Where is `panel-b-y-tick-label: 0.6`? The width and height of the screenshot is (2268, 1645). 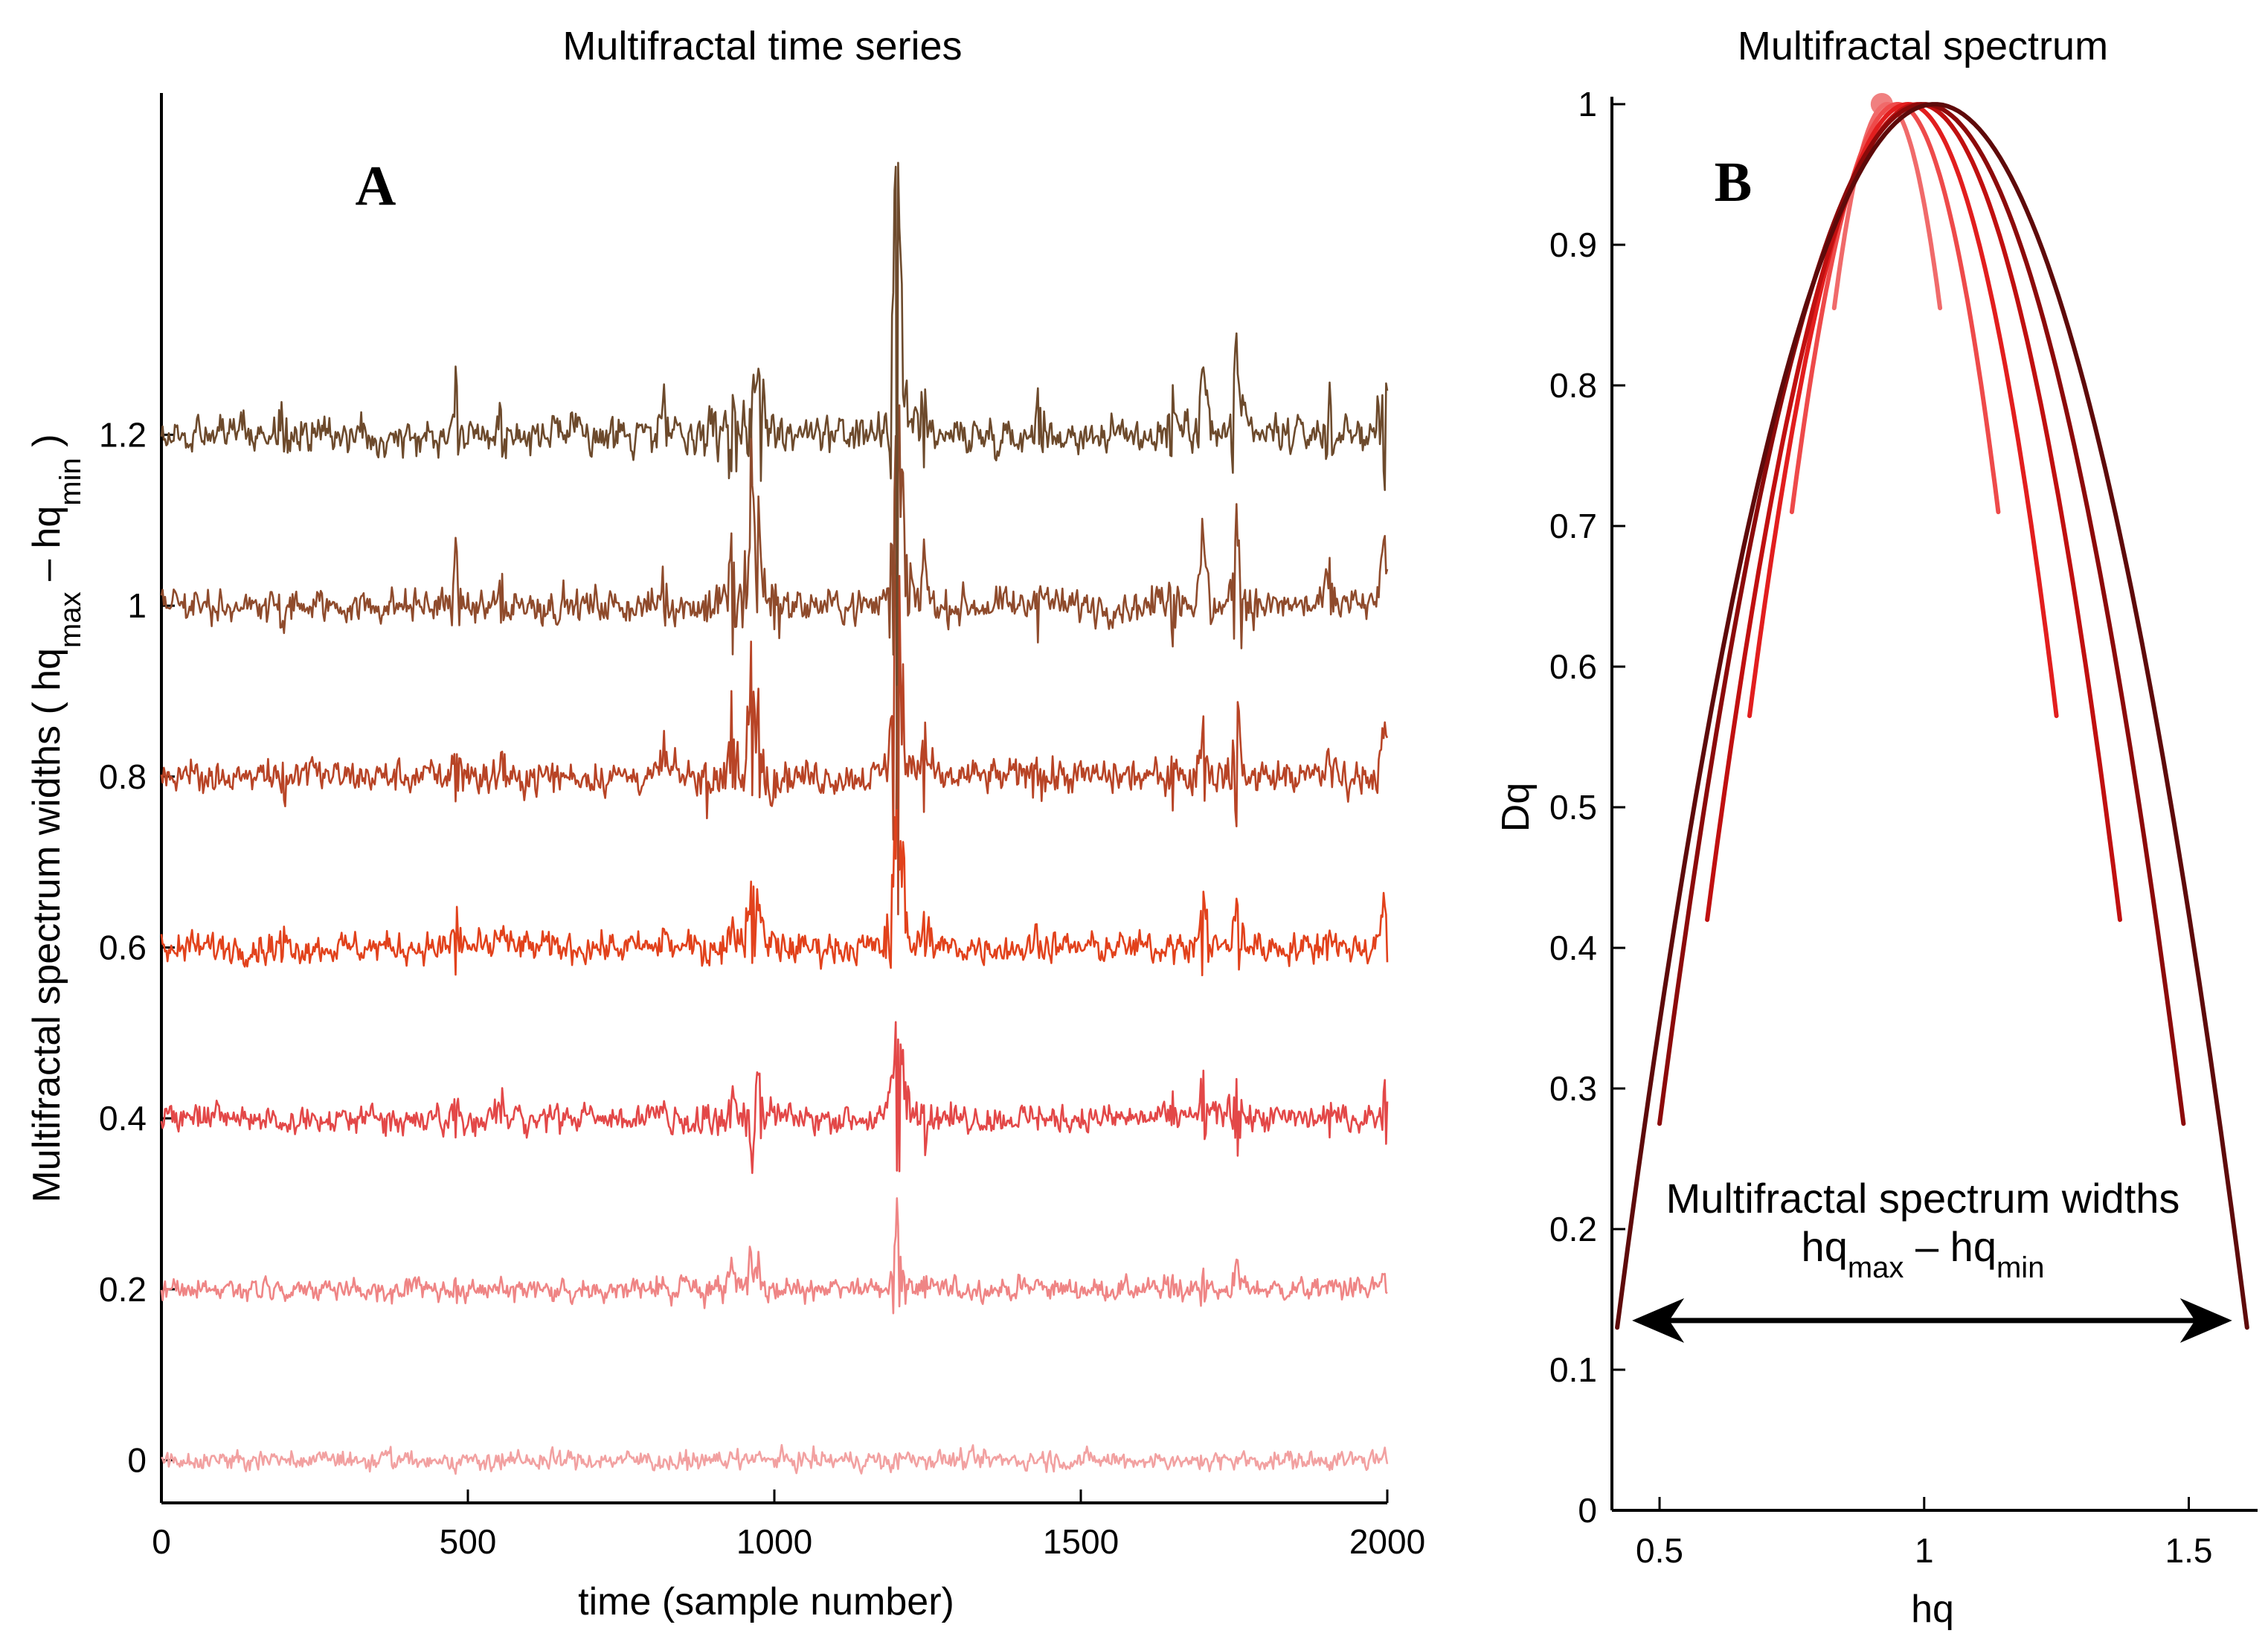 panel-b-y-tick-label: 0.6 is located at coordinates (1573, 666).